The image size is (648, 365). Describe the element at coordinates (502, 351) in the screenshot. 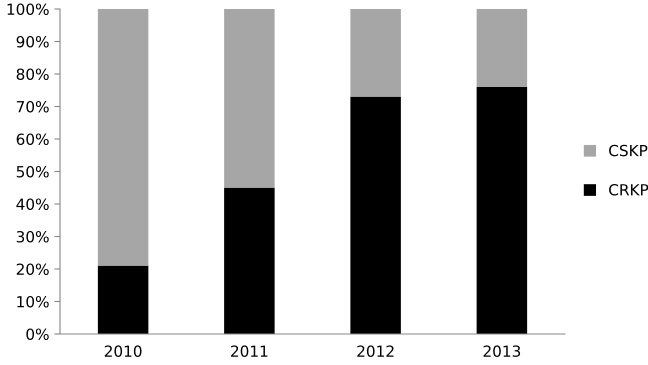

I see `x-tick-label: 2013` at that location.